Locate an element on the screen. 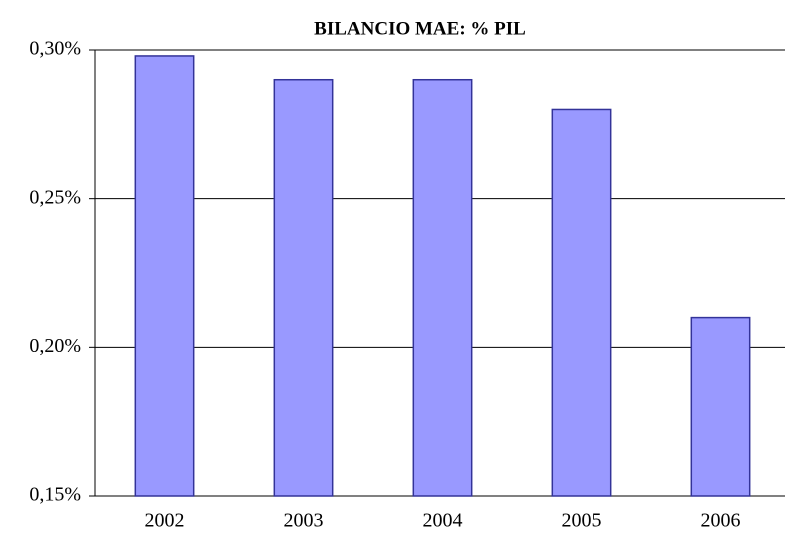 The image size is (791, 533). x-tick-label: 2005 is located at coordinates (582, 521).